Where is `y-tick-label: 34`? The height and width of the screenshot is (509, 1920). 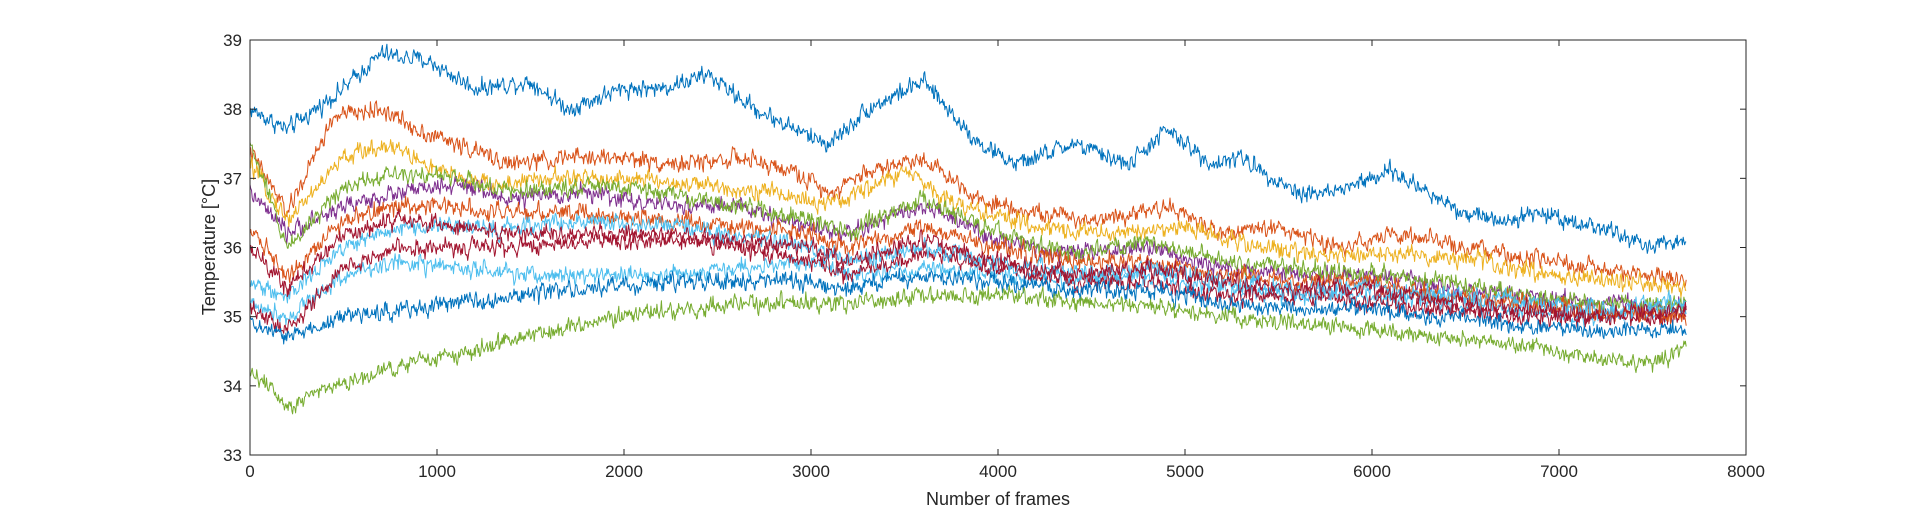 y-tick-label: 34 is located at coordinates (232, 386).